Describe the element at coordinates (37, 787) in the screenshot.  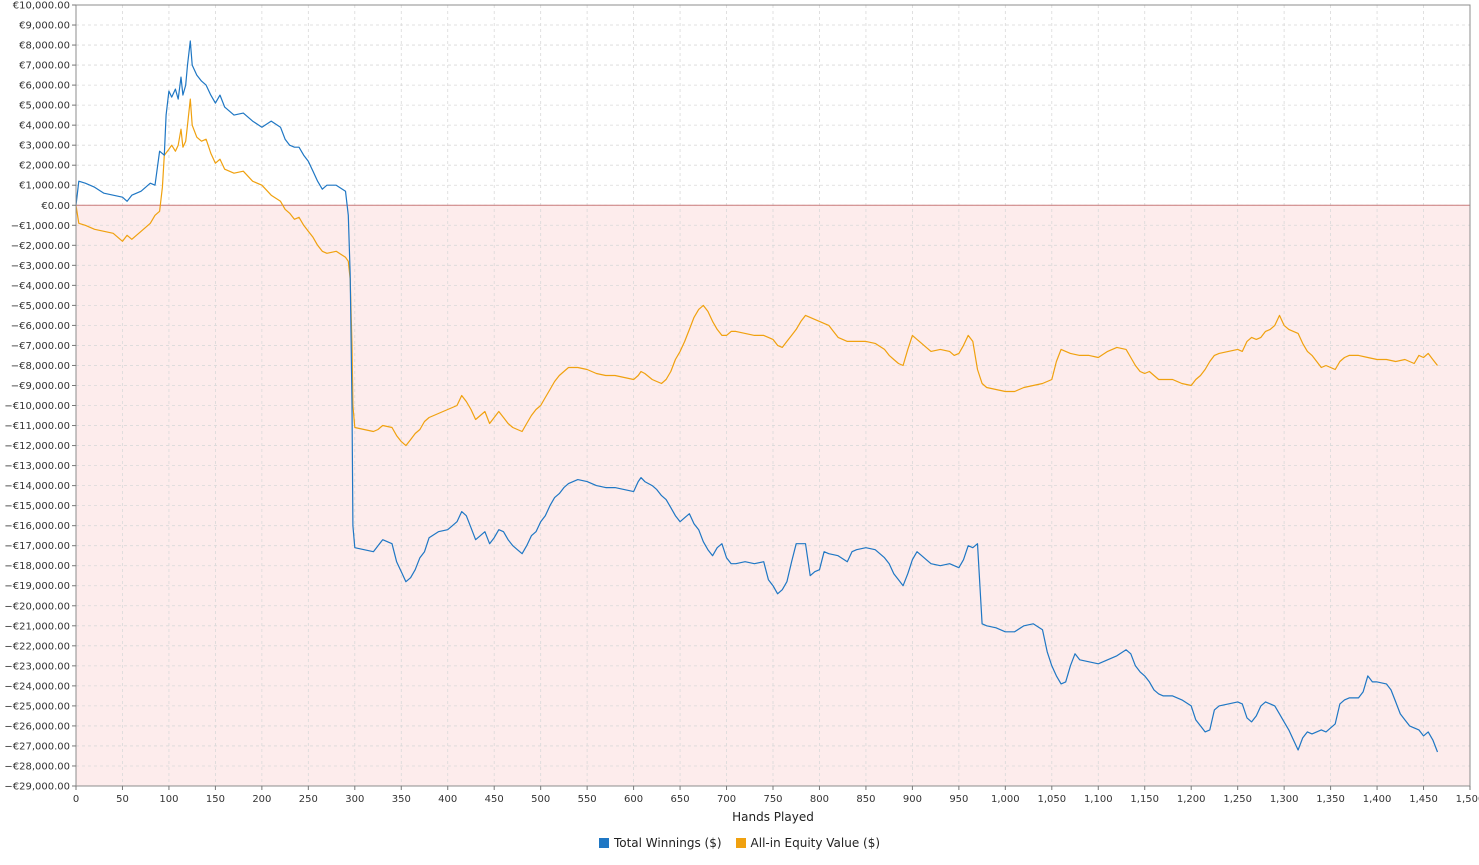
I see `y-tick-label: −€29,000.00` at that location.